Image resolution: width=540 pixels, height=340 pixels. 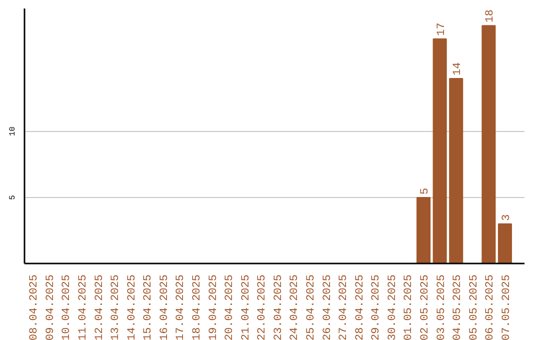 I want to click on x-tick-label: 14.04.2025, so click(x=132, y=307).